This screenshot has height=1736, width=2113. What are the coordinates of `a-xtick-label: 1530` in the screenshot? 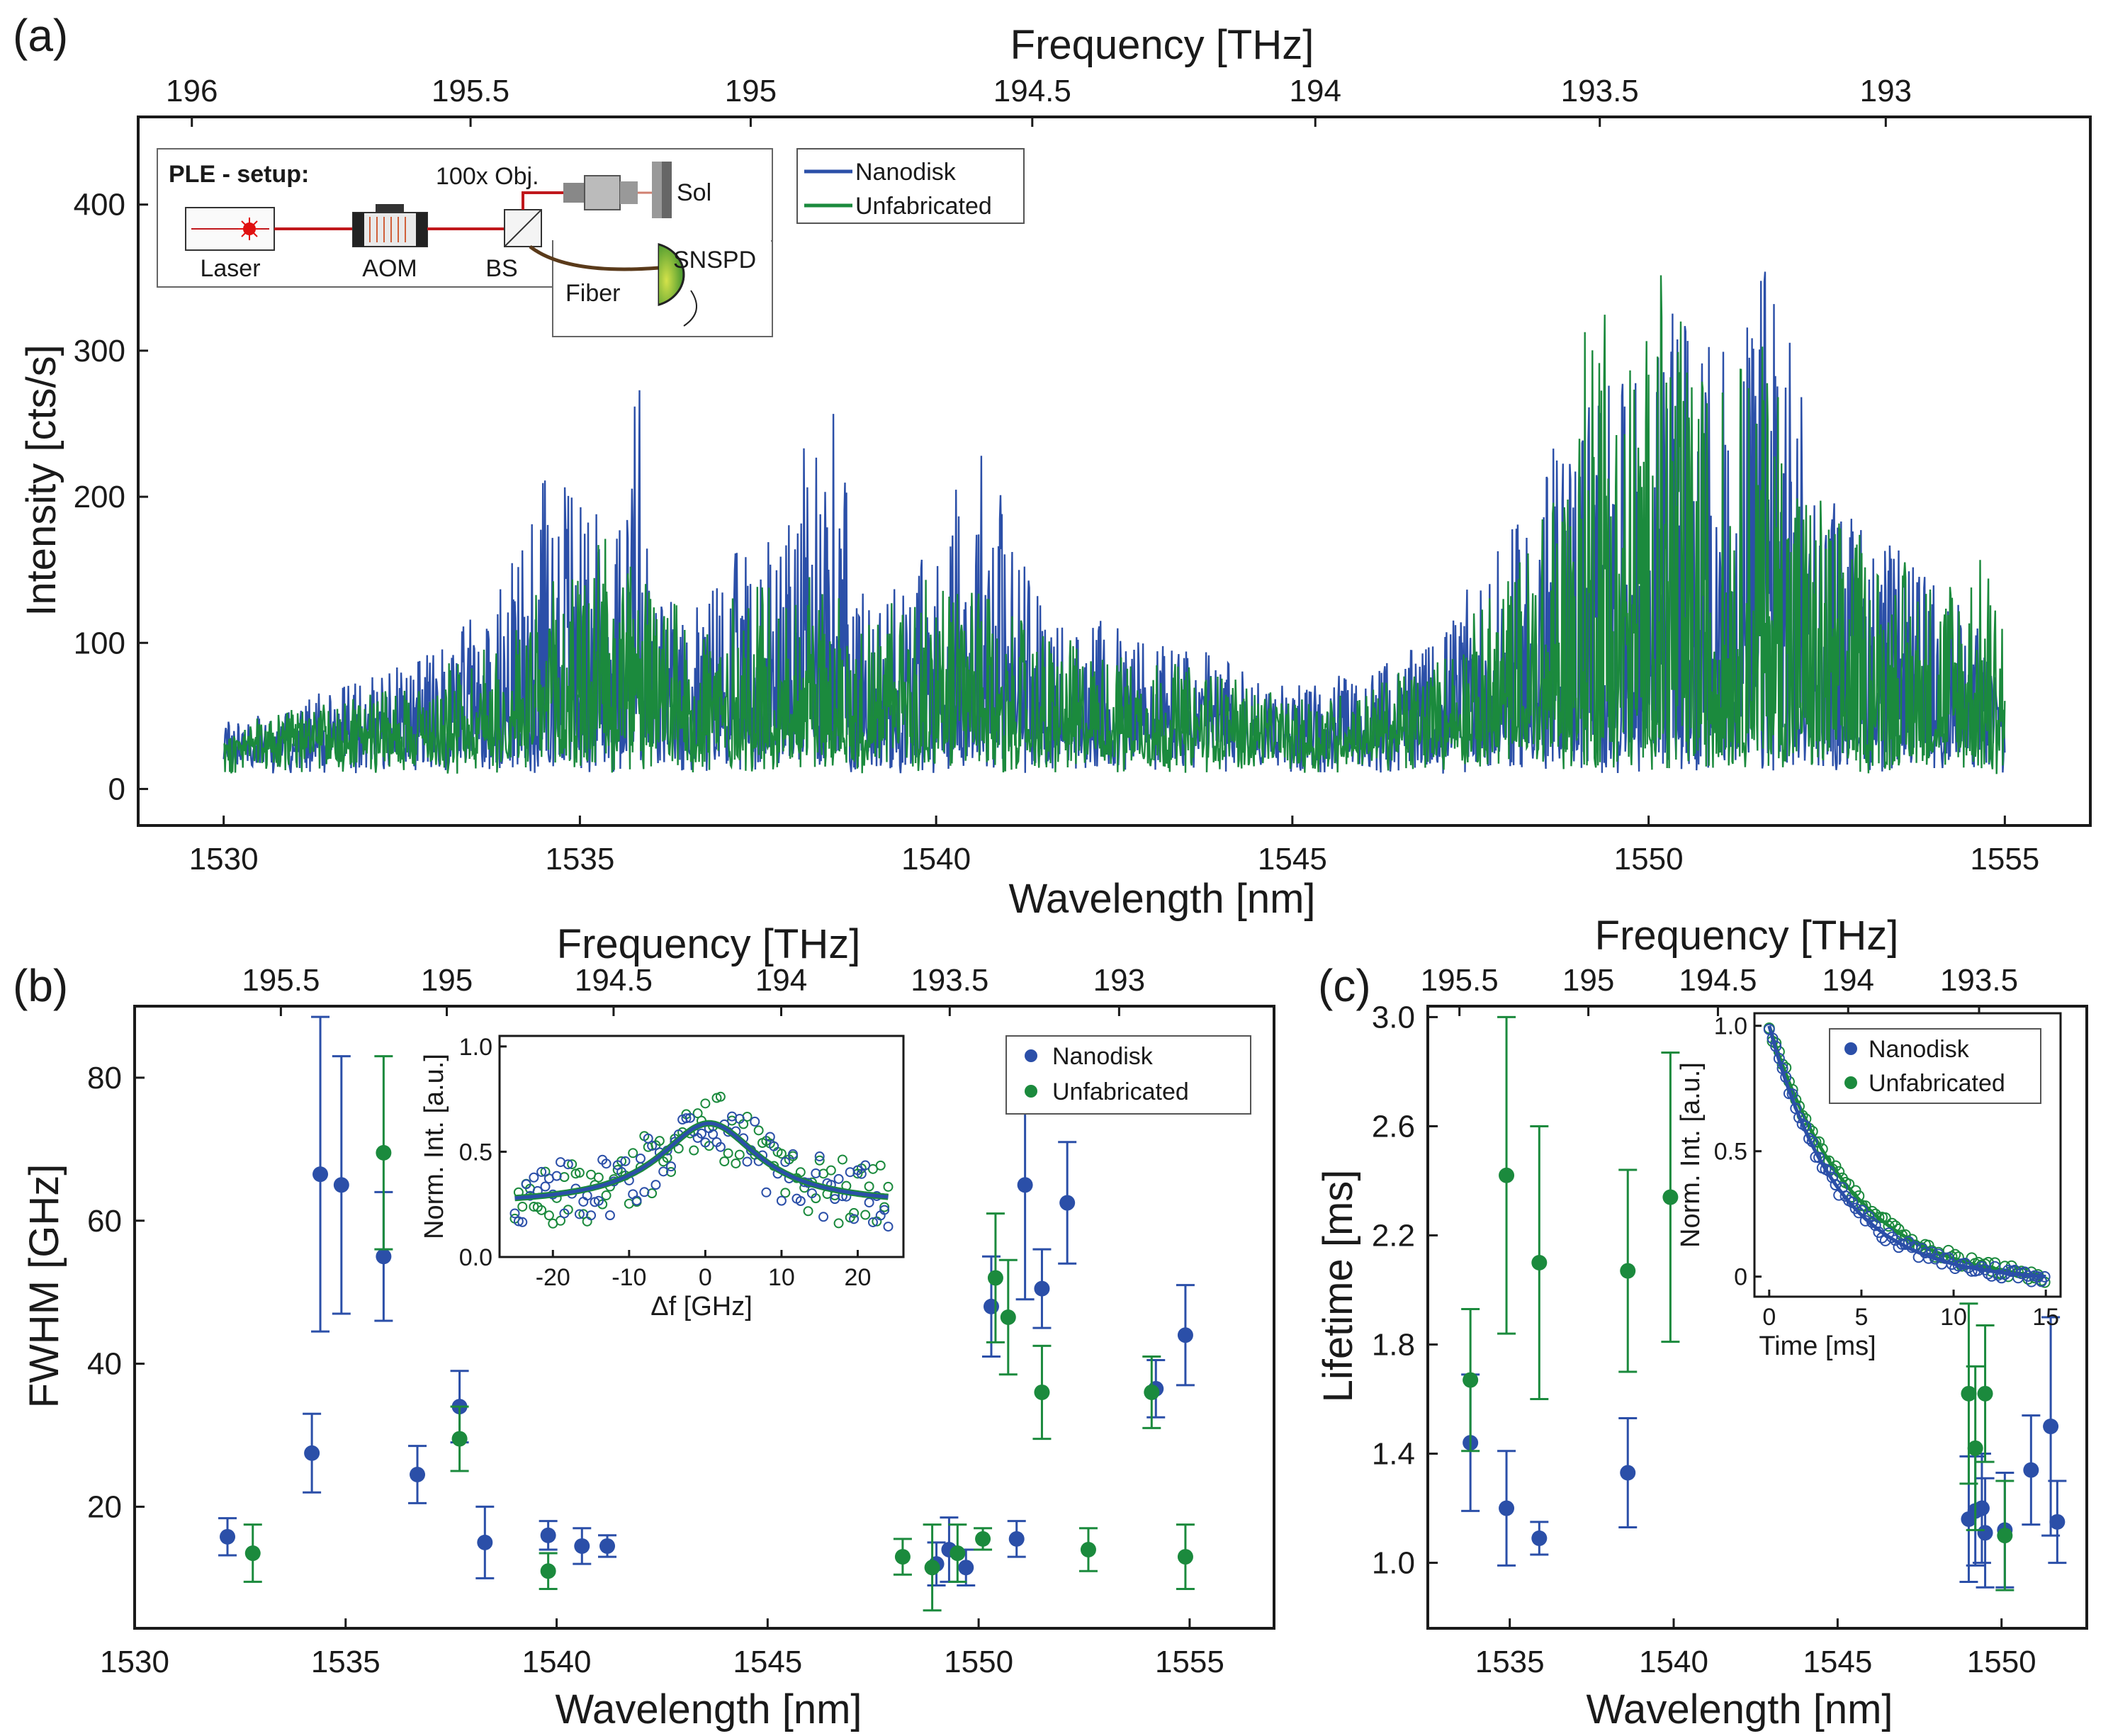 It's located at (224, 859).